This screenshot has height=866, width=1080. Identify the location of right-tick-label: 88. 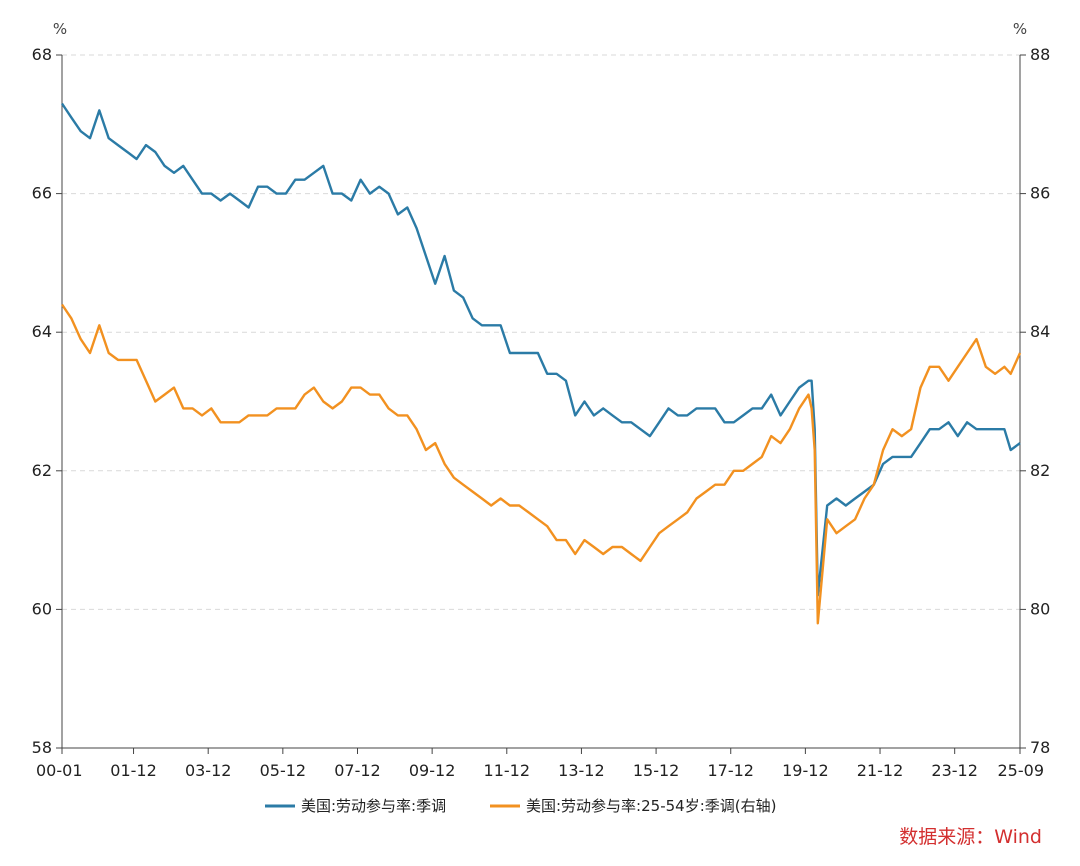
(1040, 54).